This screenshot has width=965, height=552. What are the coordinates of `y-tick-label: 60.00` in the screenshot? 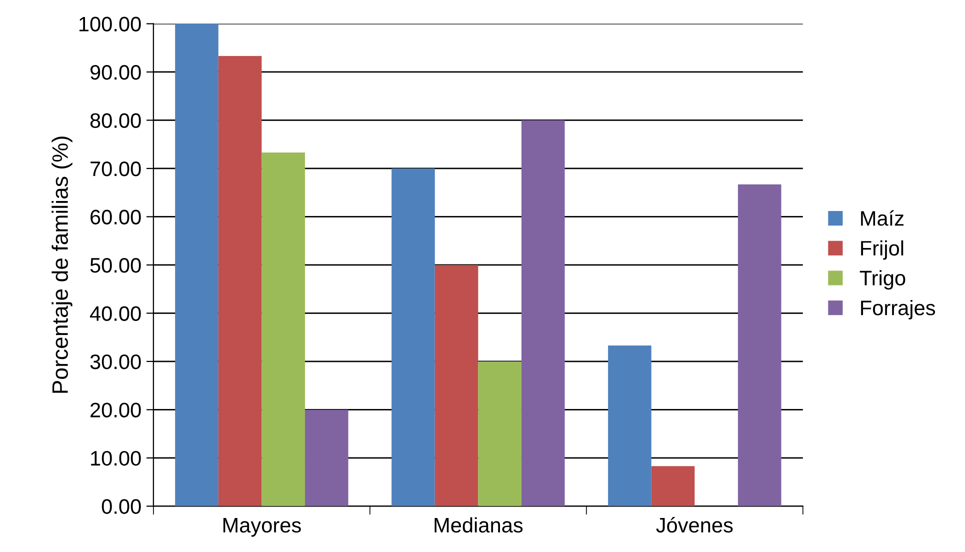 It's located at (115, 217).